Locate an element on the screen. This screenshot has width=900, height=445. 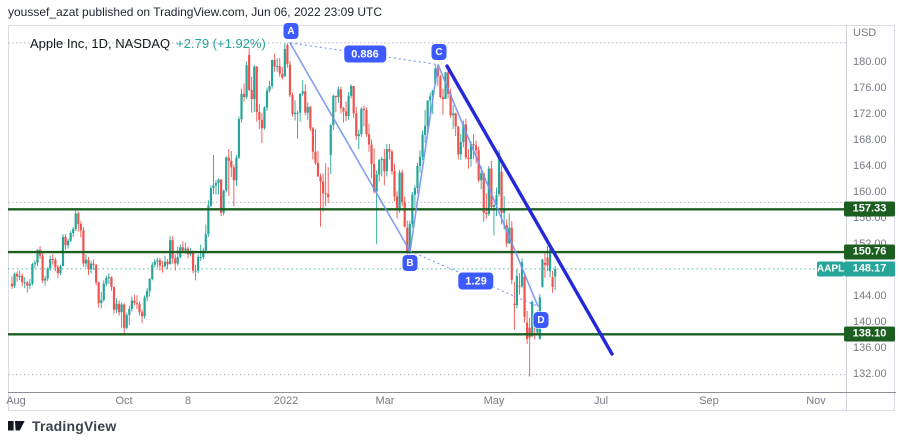
price-tick-label: 144.00 is located at coordinates (870, 296).